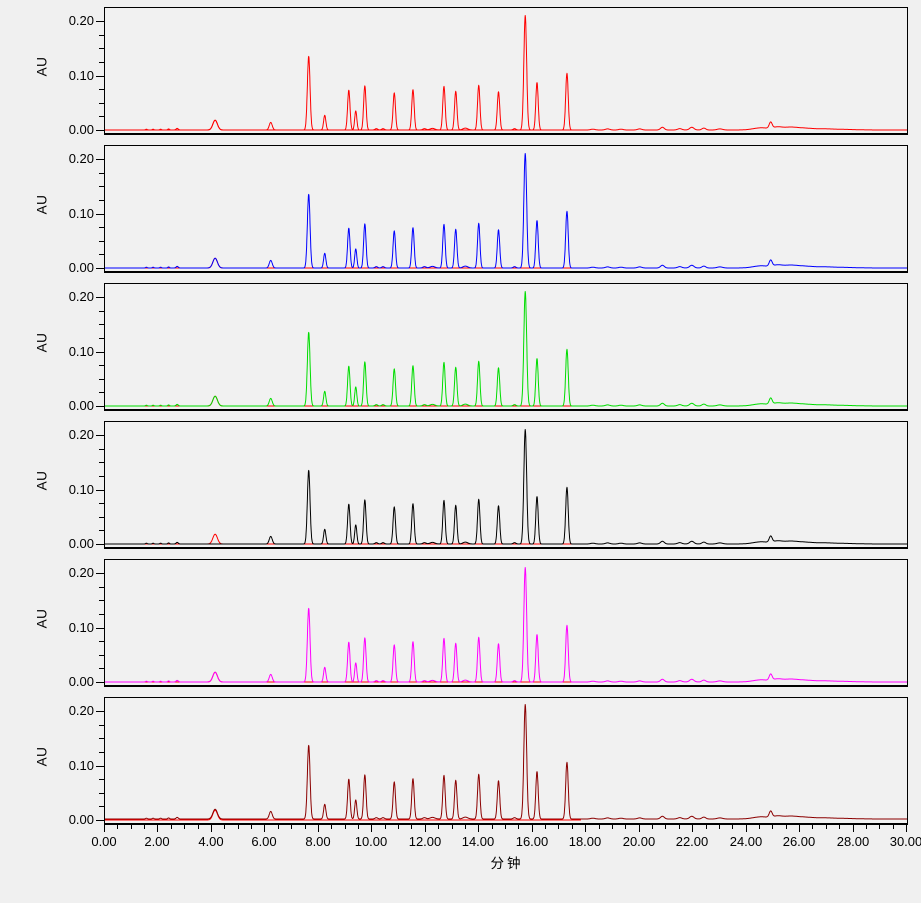 The image size is (921, 903). I want to click on x-axis-tick-label-6.00: 6.00, so click(264, 841).